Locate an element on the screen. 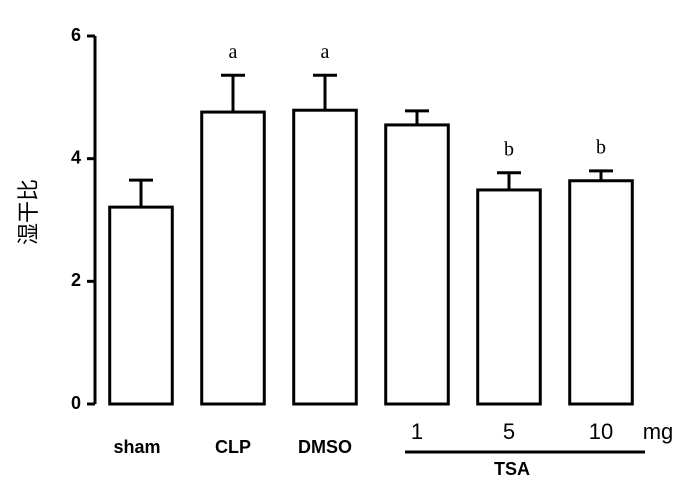 This screenshot has height=499, width=700. x-tick-label: 5 is located at coordinates (509, 431).